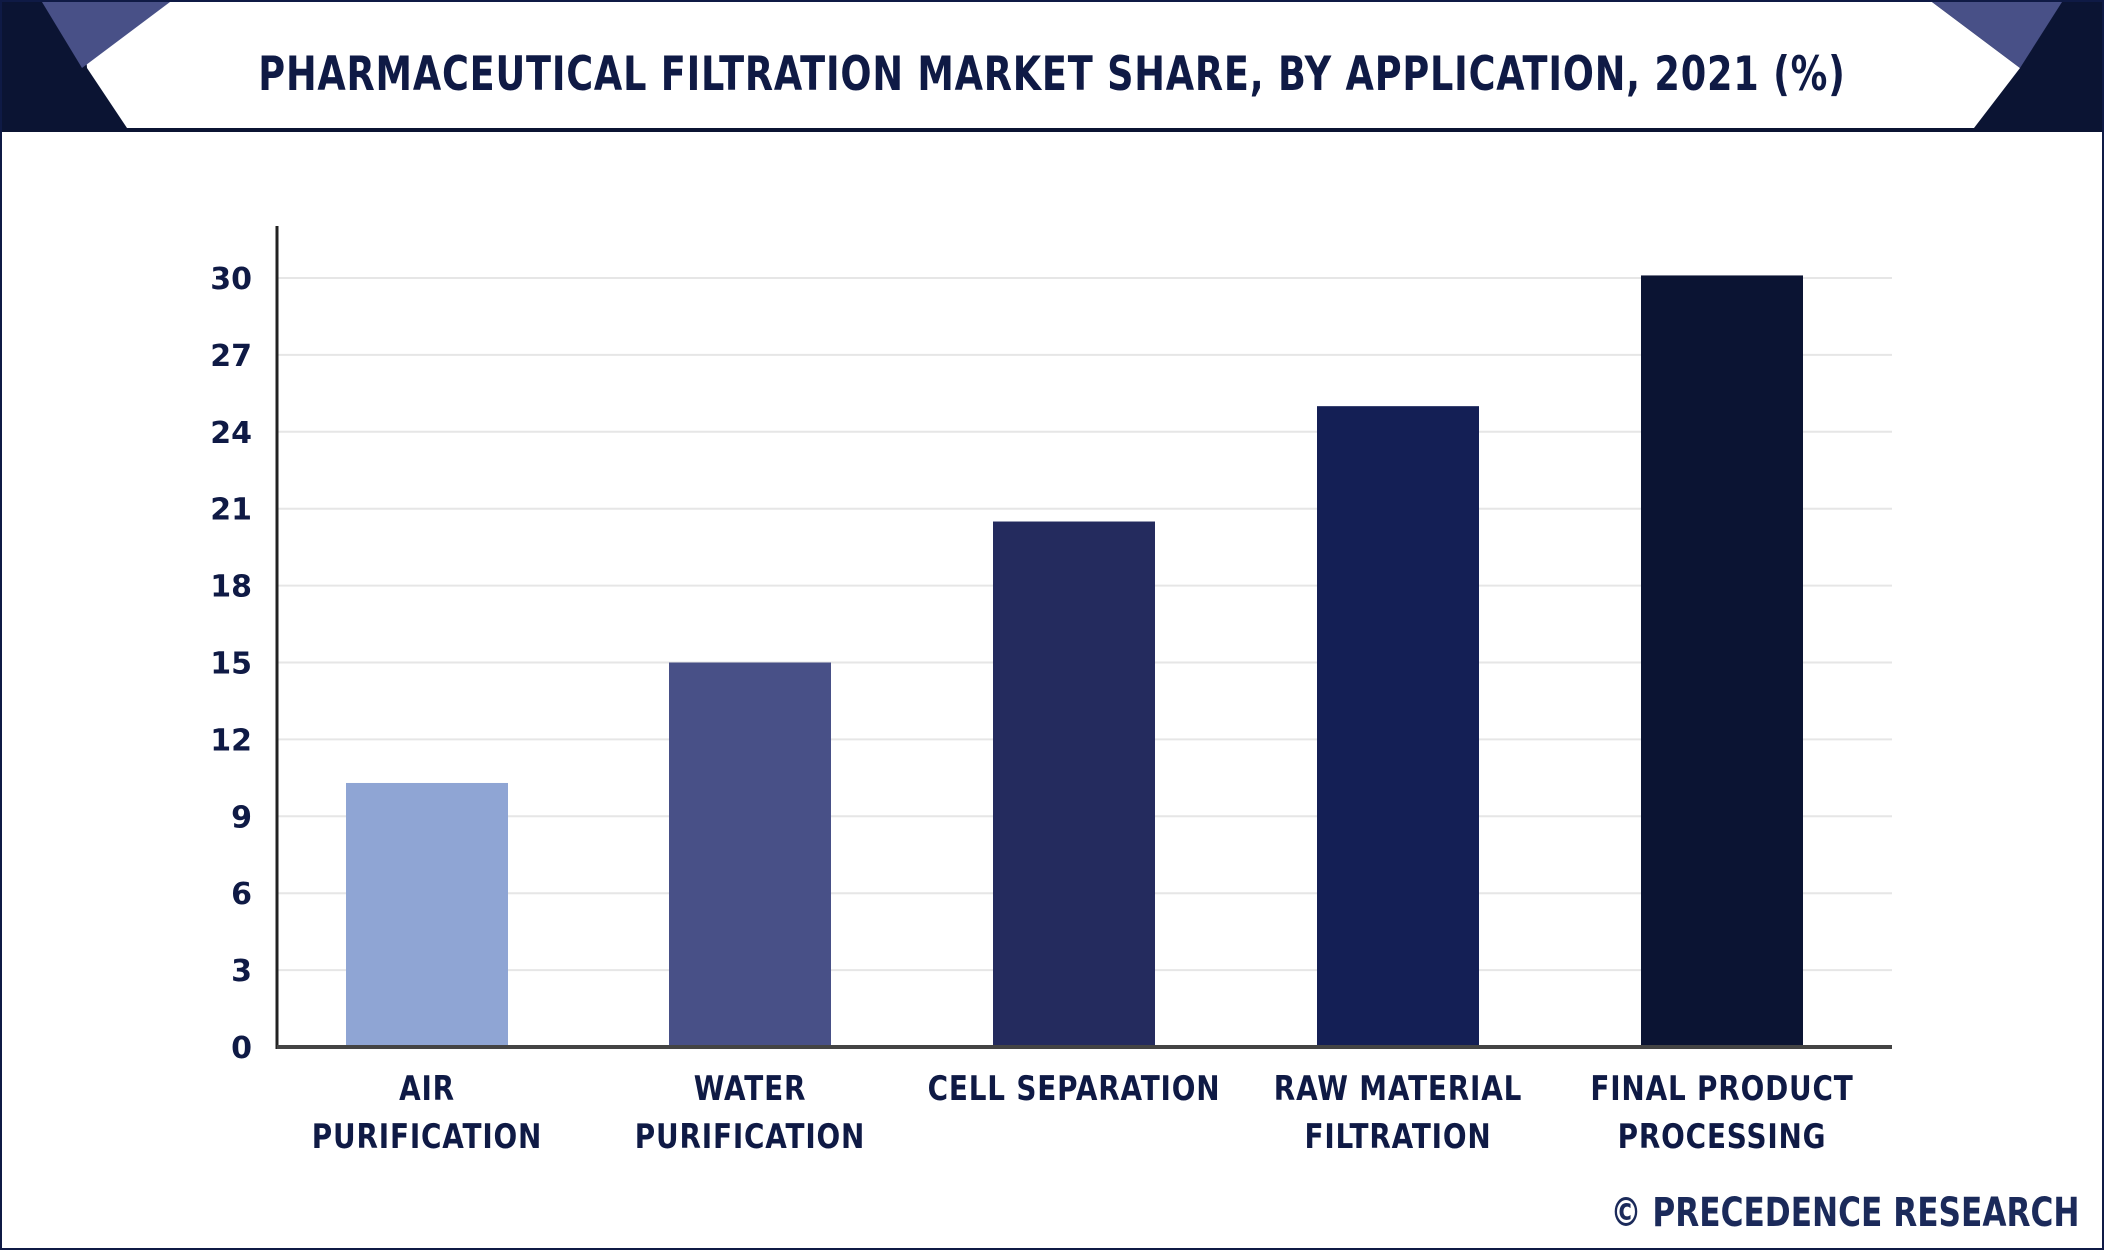 This screenshot has width=2104, height=1250. What do you see at coordinates (1074, 1088) in the screenshot?
I see `x-category-label: CELL SEPARATION` at bounding box center [1074, 1088].